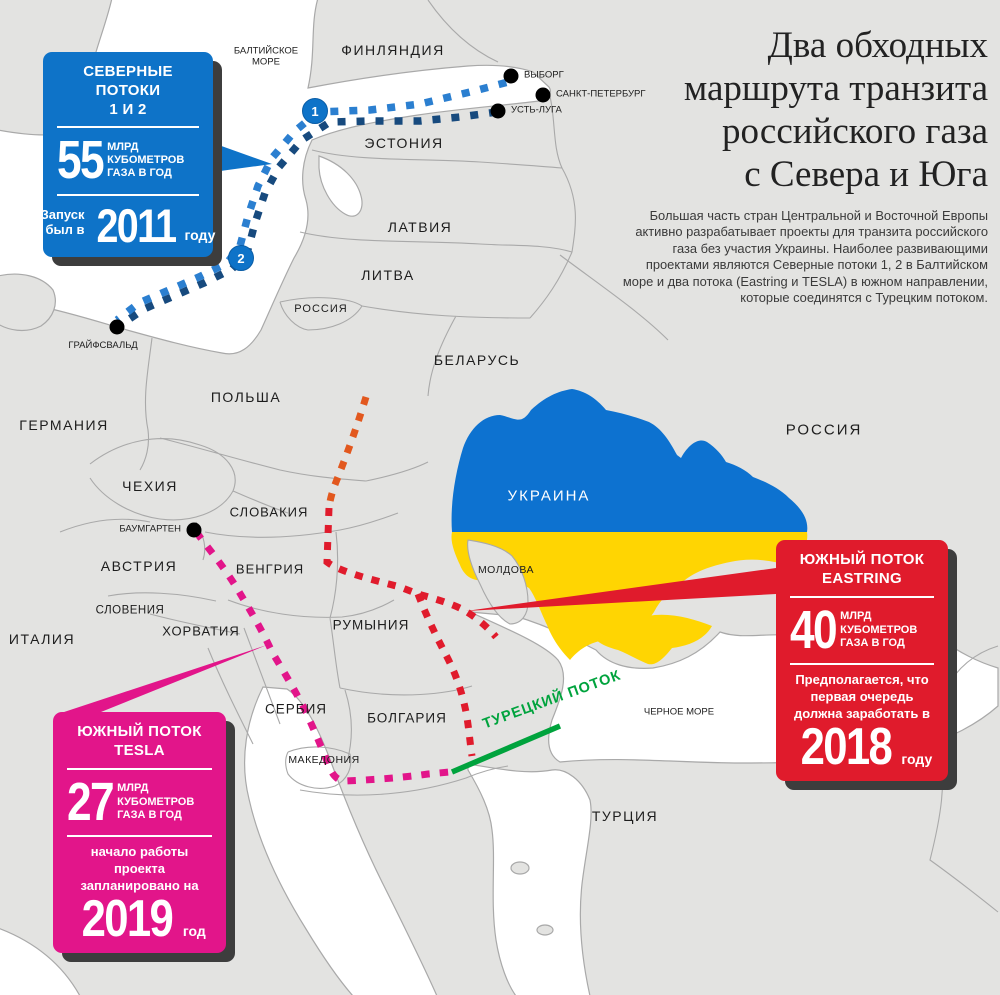 This screenshot has height=995, width=1000. I want to click on map-label-austria: АВСТРИЯ, so click(139, 566).